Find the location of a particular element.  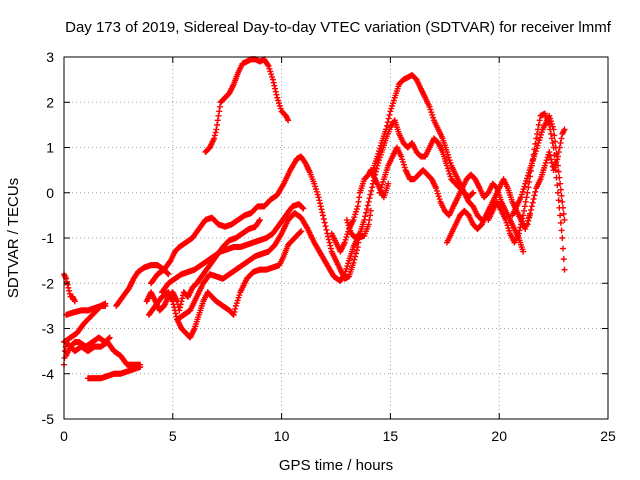

x-tick-label: 5 is located at coordinates (173, 436).